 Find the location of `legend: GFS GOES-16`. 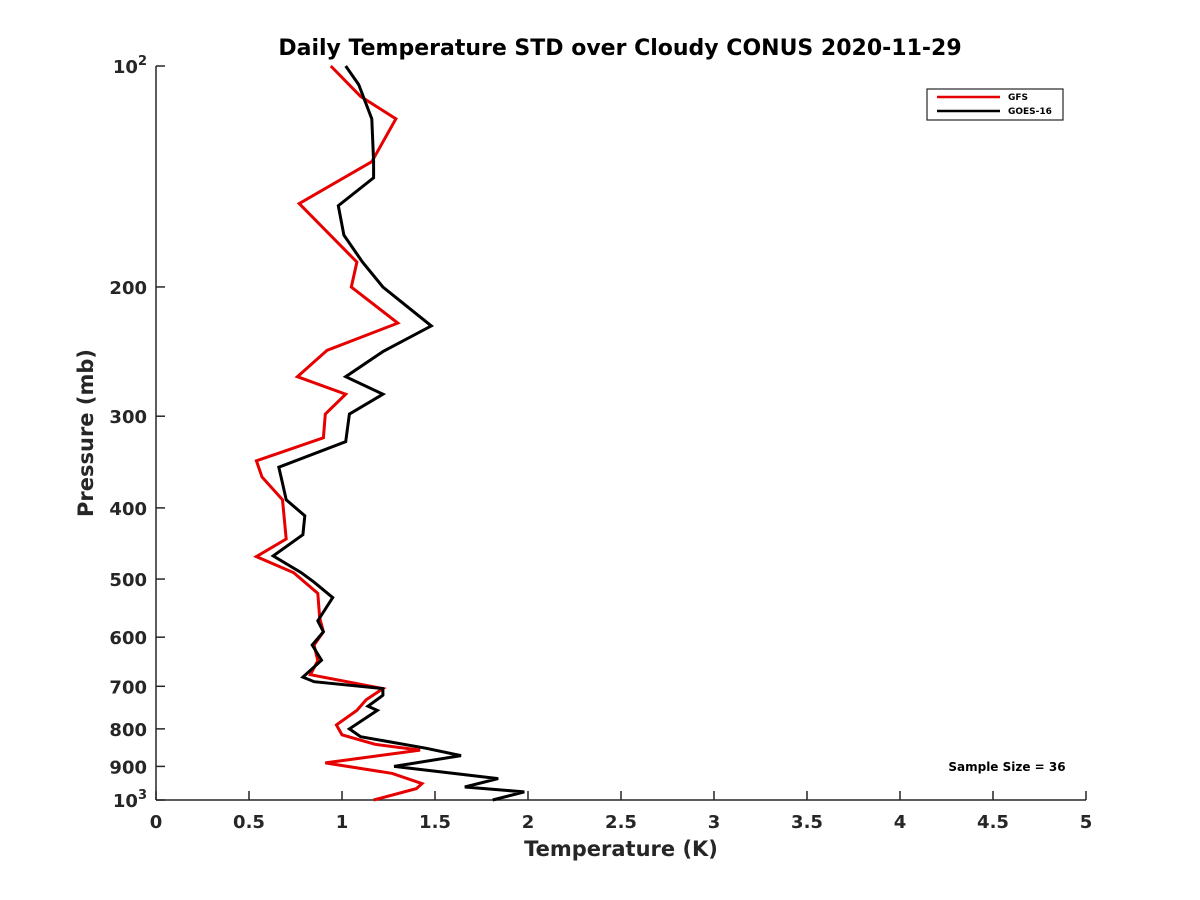

legend: GFS GOES-16 is located at coordinates (995, 104).